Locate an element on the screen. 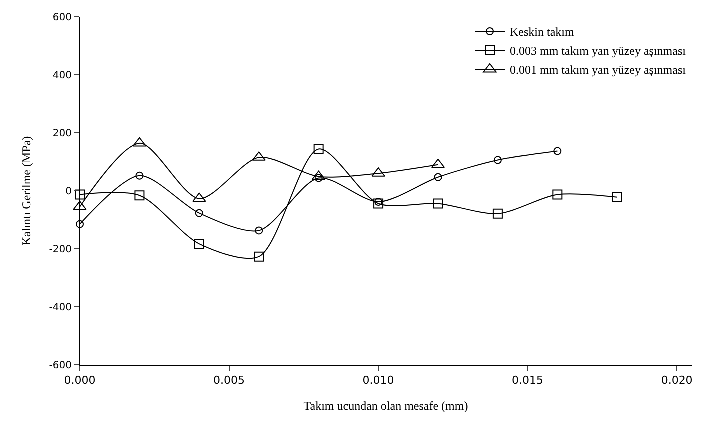  y-tick-label: 0 is located at coordinates (69, 192).